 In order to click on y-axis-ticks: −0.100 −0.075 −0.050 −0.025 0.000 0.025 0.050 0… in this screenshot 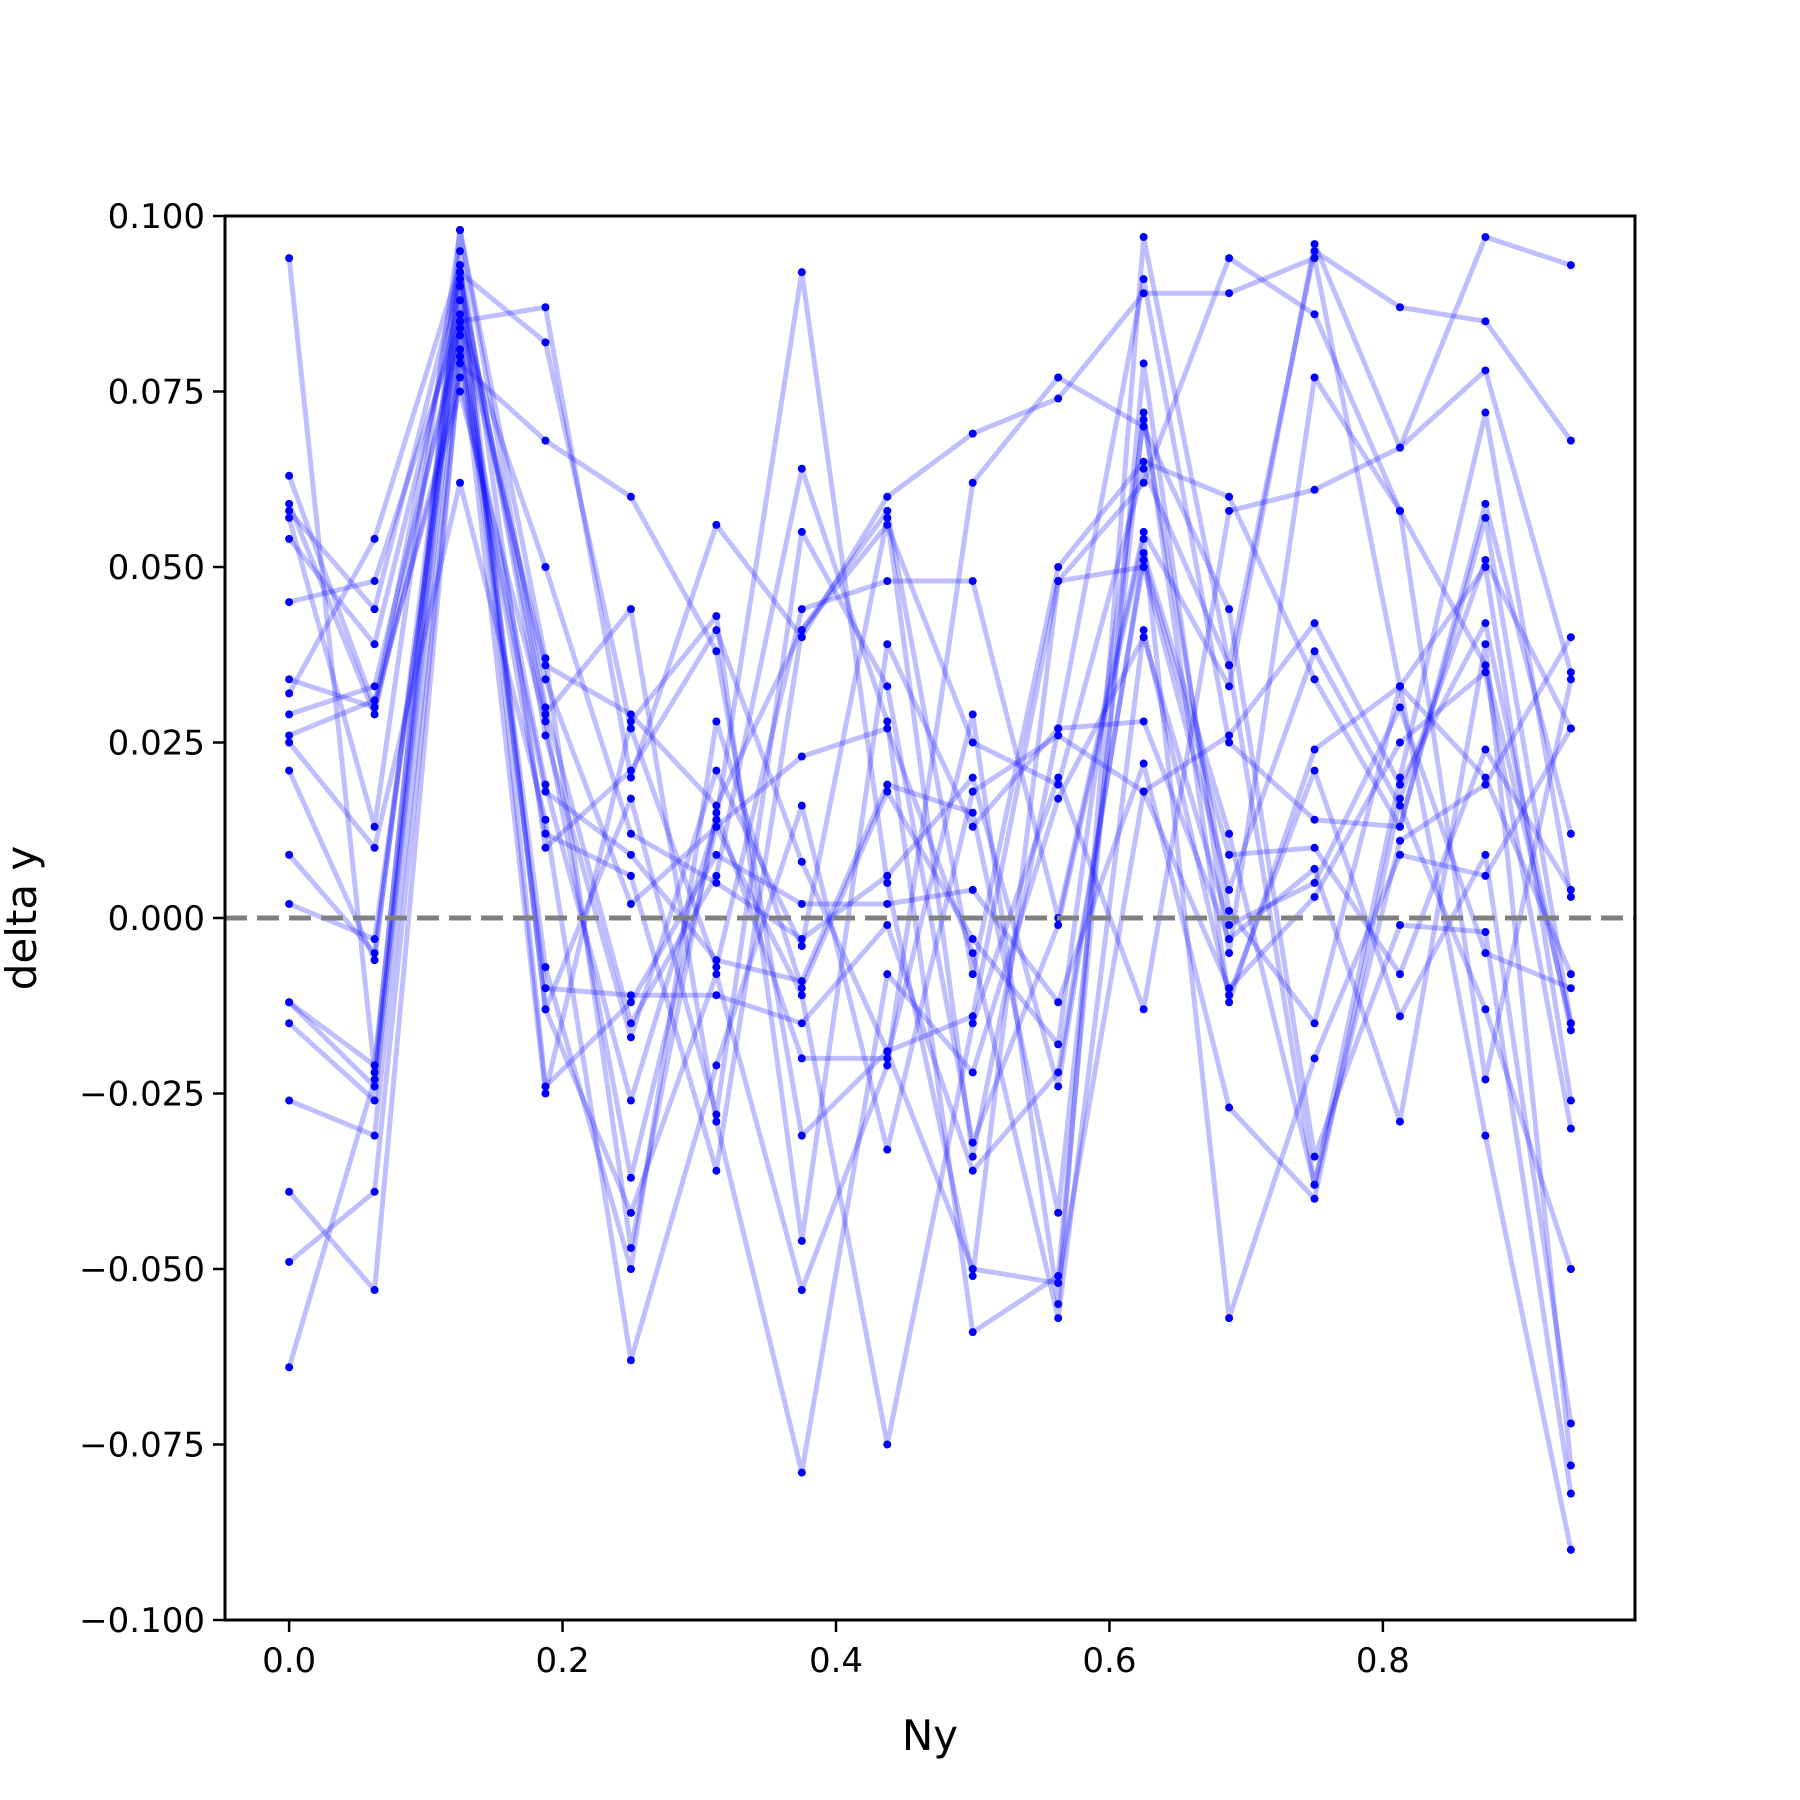, I will do `click(152, 919)`.